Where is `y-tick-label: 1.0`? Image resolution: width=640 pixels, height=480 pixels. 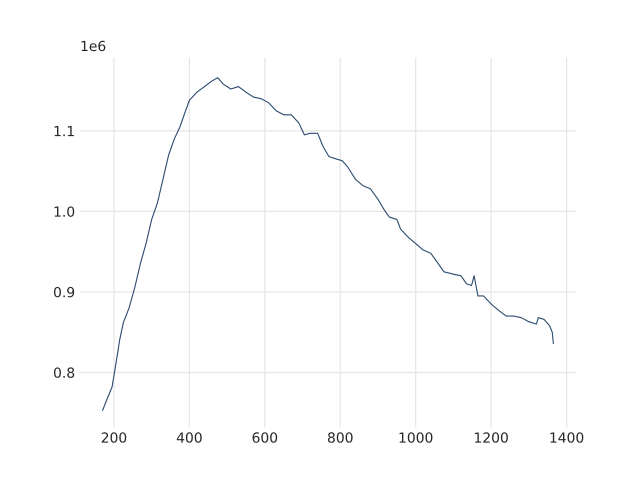
y-tick-label: 1.0 is located at coordinates (64, 211).